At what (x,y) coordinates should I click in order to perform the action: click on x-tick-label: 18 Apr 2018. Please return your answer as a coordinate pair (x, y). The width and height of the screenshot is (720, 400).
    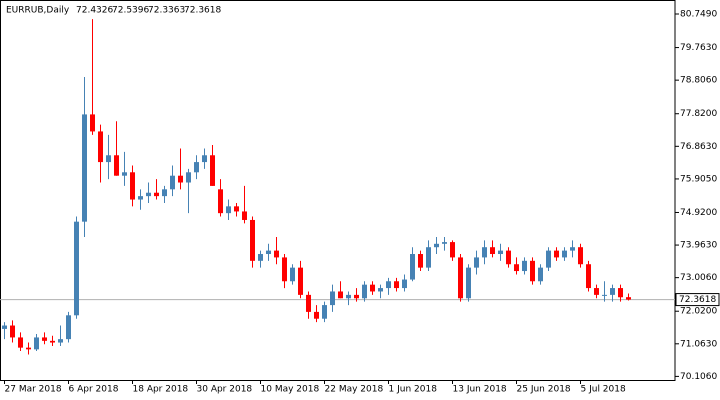
    Looking at the image, I should click on (161, 390).